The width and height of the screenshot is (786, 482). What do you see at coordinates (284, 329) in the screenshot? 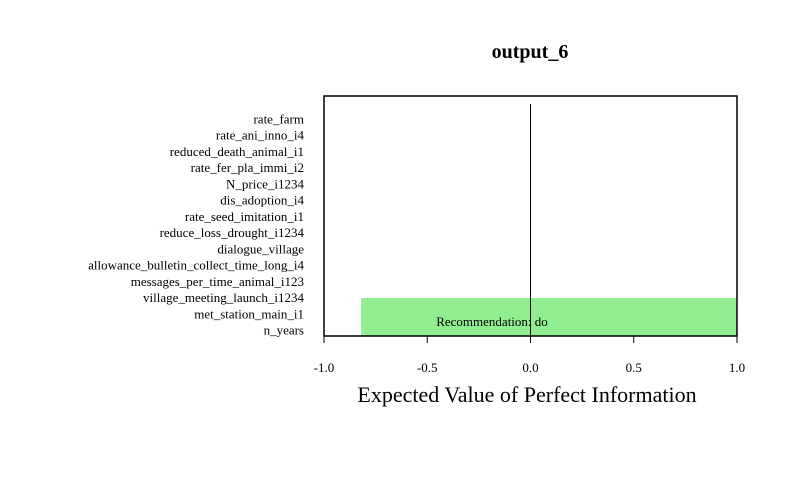
I see `category-label: n_years` at bounding box center [284, 329].